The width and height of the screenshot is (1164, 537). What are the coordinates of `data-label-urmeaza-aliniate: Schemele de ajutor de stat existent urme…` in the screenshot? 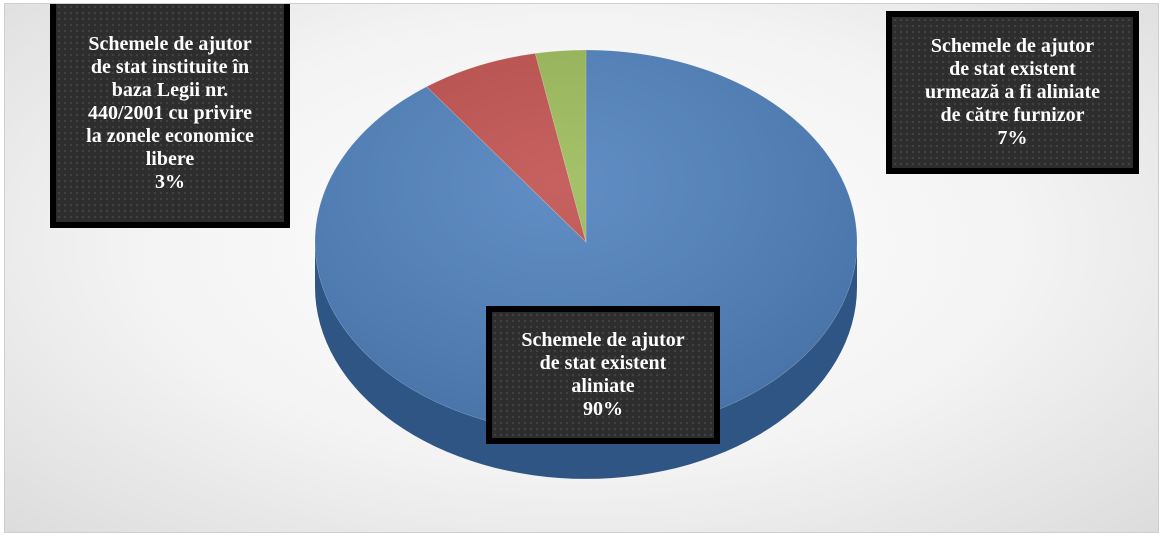 It's located at (1012, 92).